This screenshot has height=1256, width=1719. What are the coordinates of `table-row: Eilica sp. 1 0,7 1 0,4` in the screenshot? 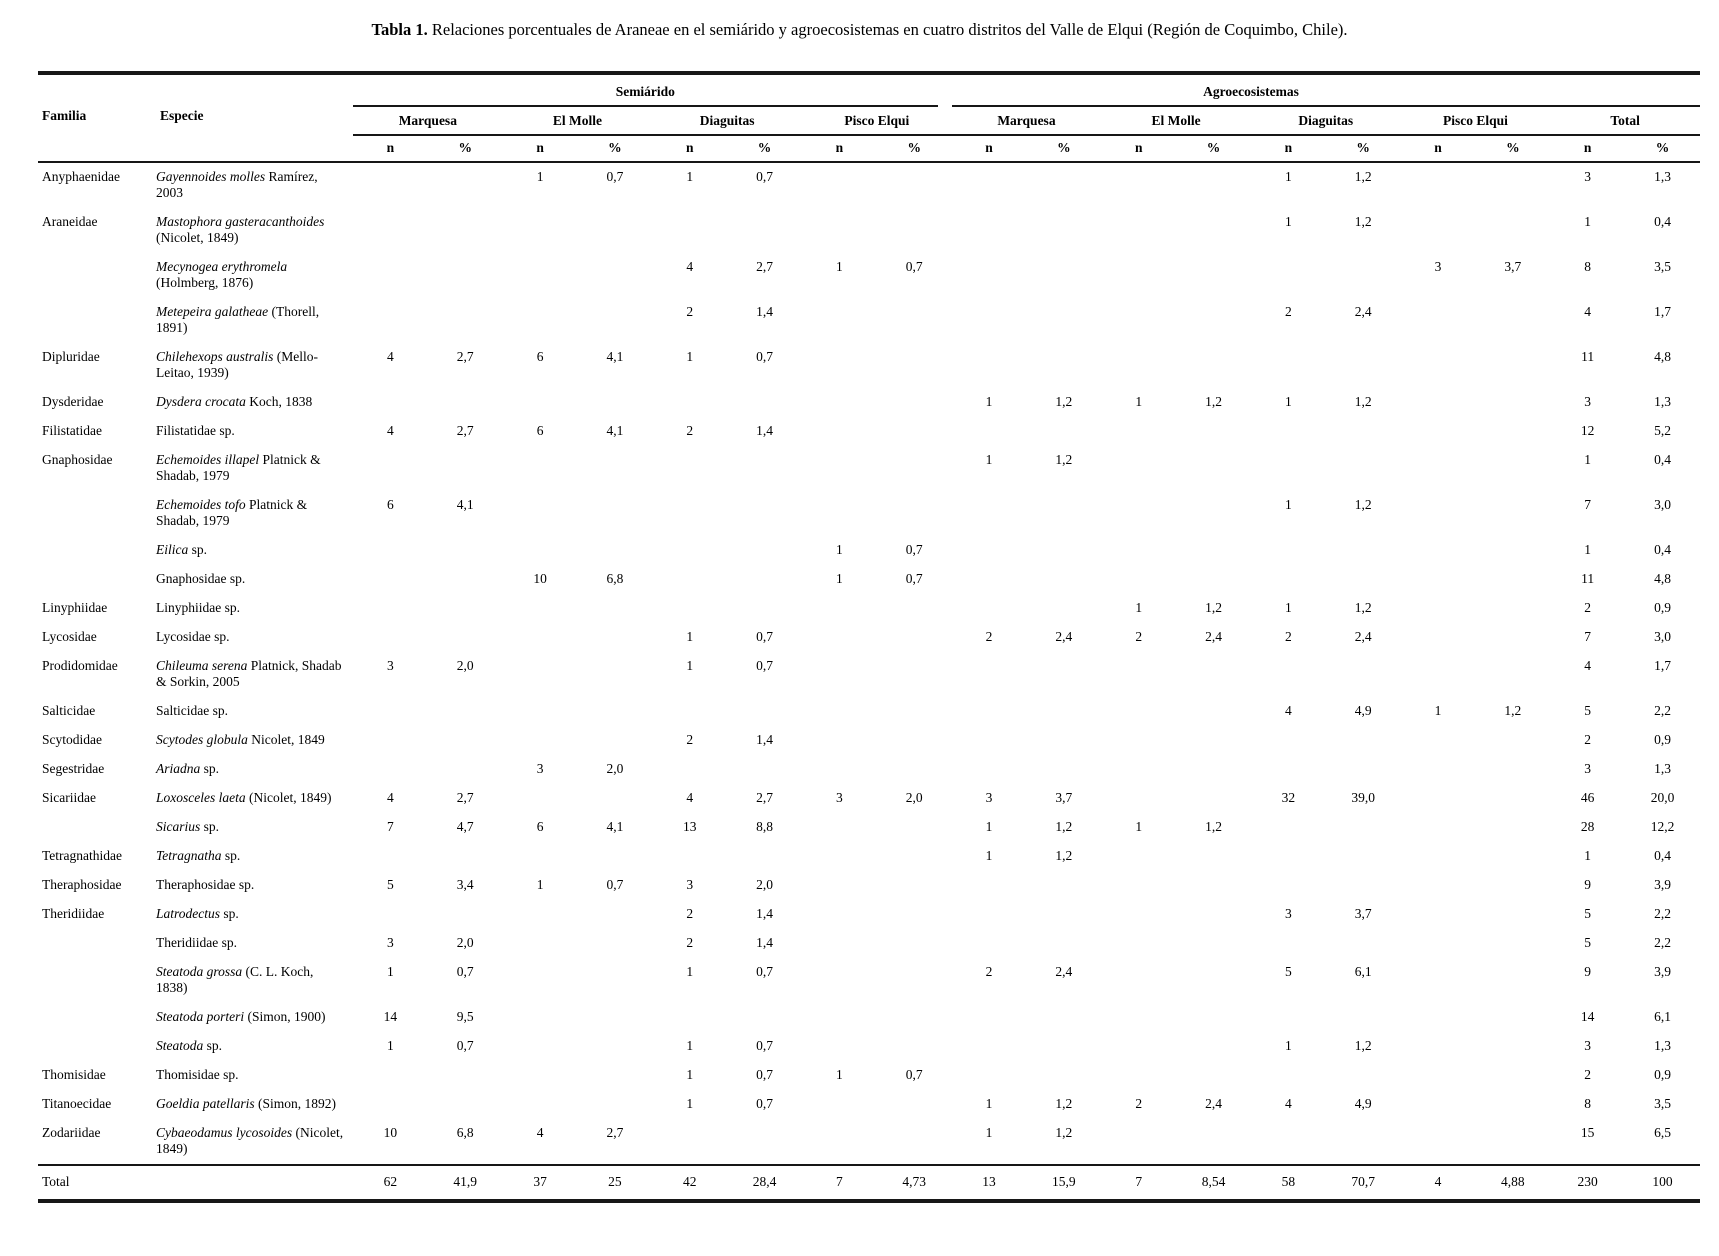 It's located at (869, 550).